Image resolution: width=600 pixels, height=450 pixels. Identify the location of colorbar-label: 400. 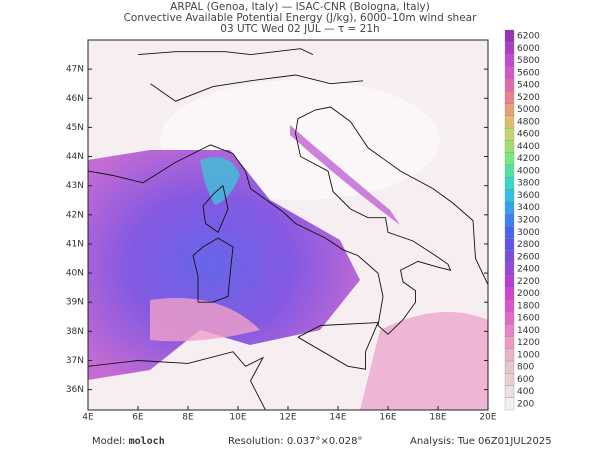
(525, 392).